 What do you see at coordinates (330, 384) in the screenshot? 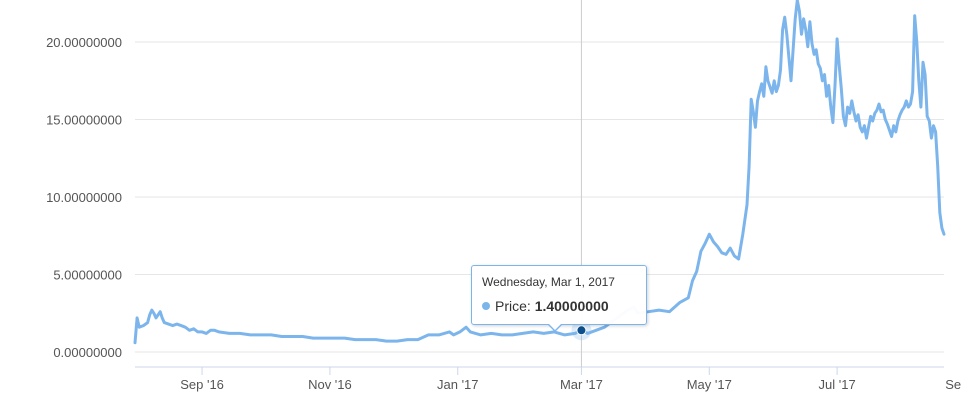
I see `x-tick-label: Nov '16` at bounding box center [330, 384].